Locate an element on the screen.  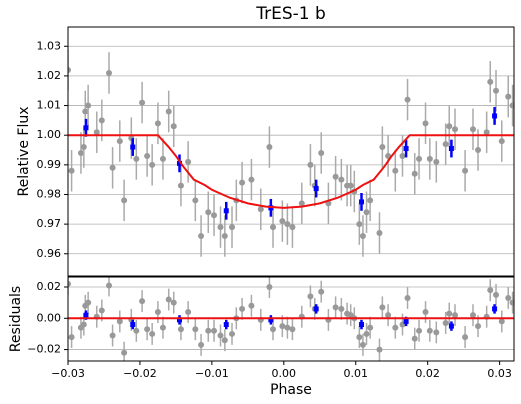
y-tick-label: 0.97 is located at coordinates (49, 223).